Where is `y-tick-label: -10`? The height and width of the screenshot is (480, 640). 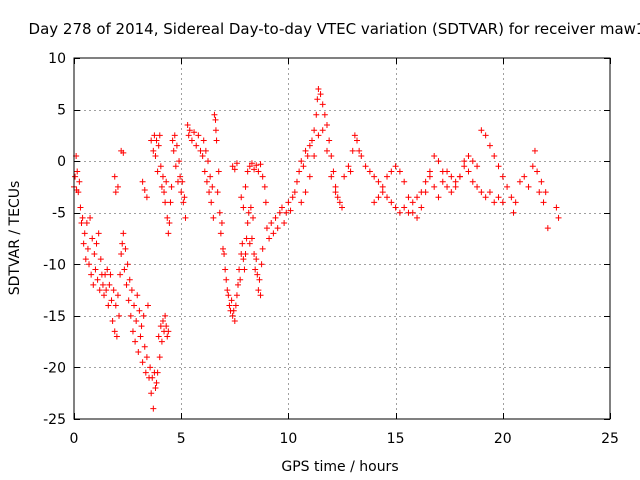 y-tick-label: -10 is located at coordinates (54, 265).